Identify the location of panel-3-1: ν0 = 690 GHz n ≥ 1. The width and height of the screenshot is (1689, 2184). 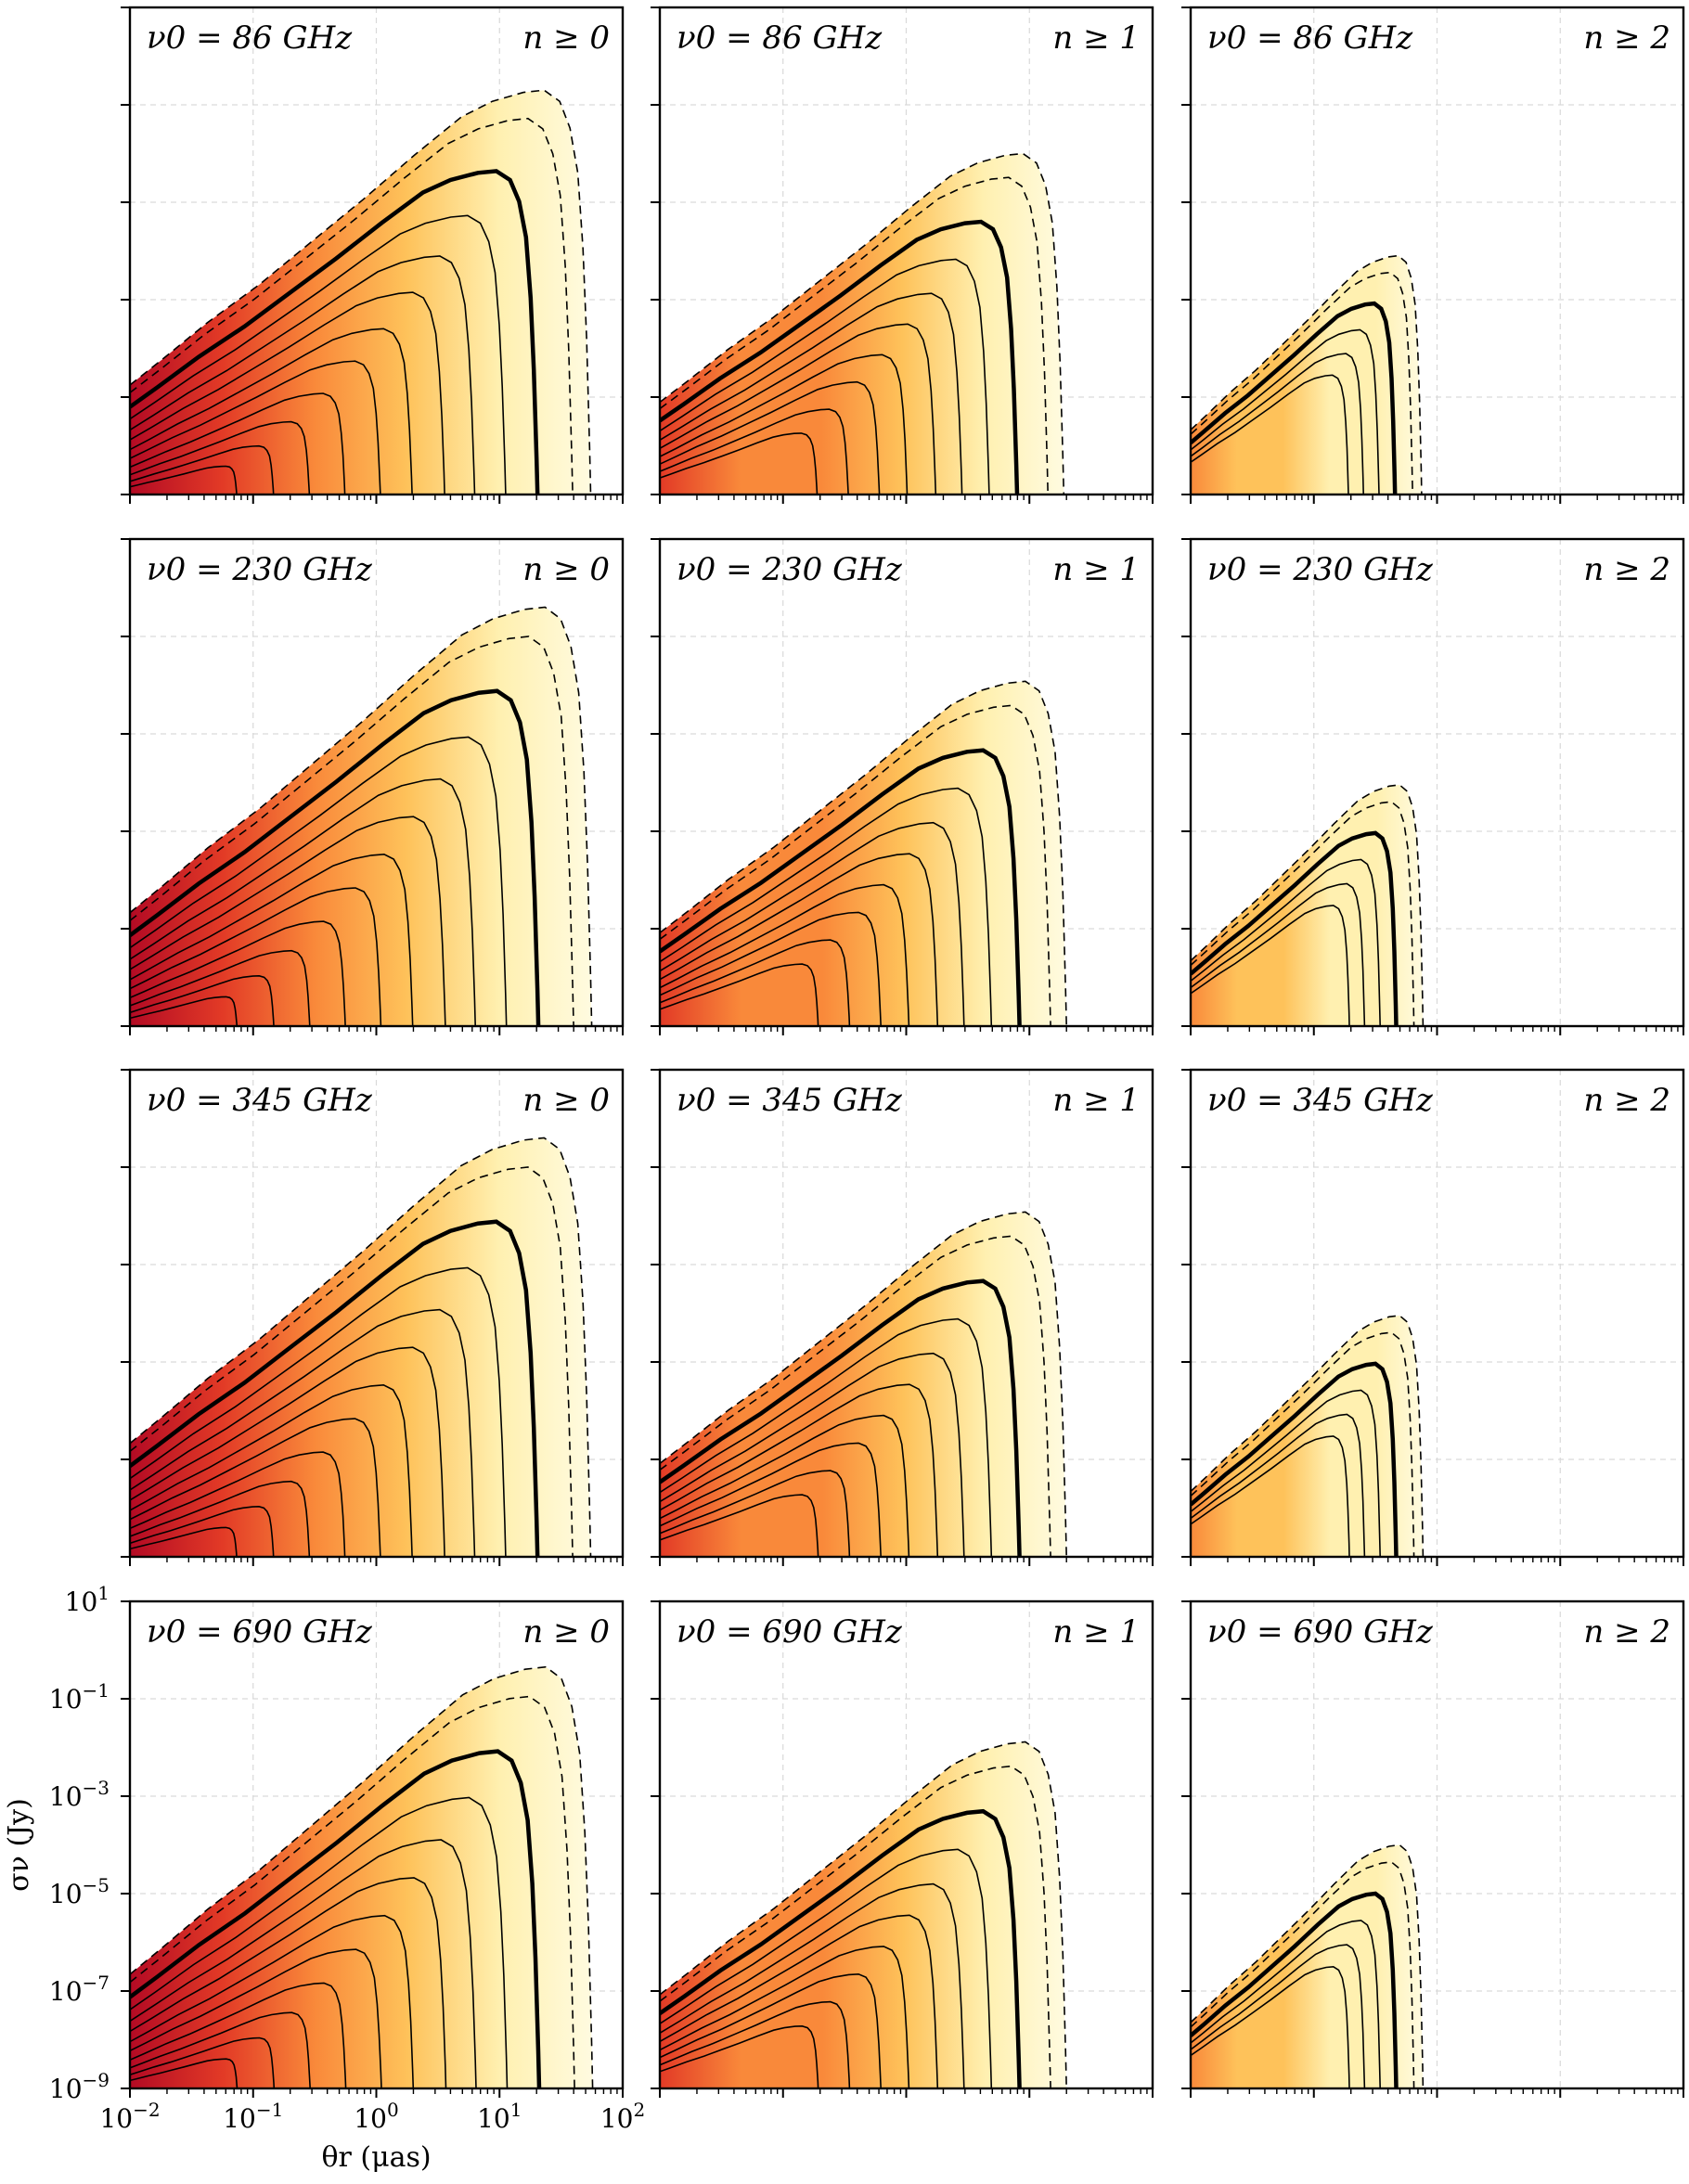
(902, 1848).